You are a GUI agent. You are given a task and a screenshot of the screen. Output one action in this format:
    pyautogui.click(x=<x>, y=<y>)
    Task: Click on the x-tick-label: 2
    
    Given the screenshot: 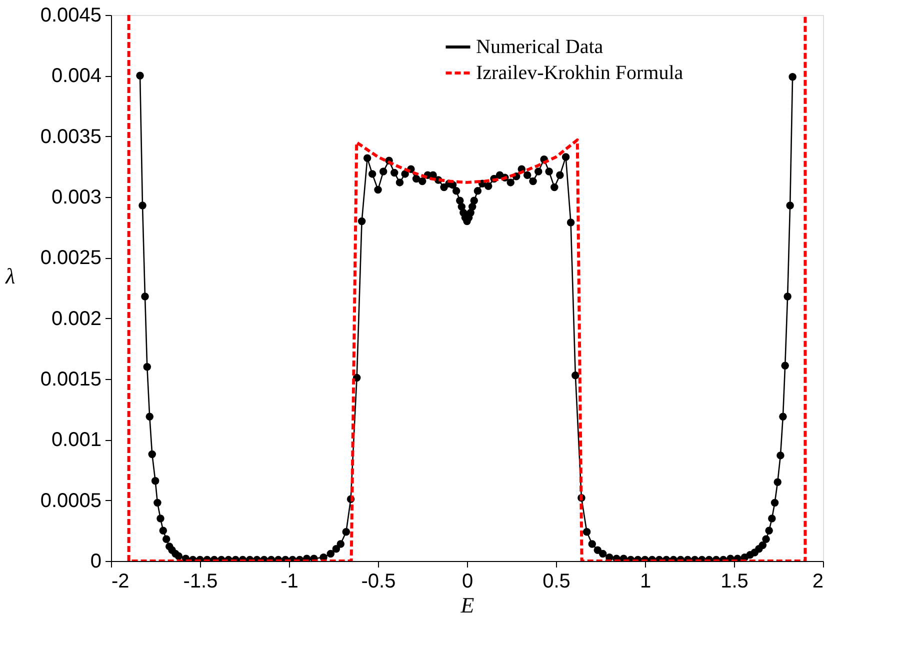 What is the action you would take?
    pyautogui.click(x=818, y=581)
    